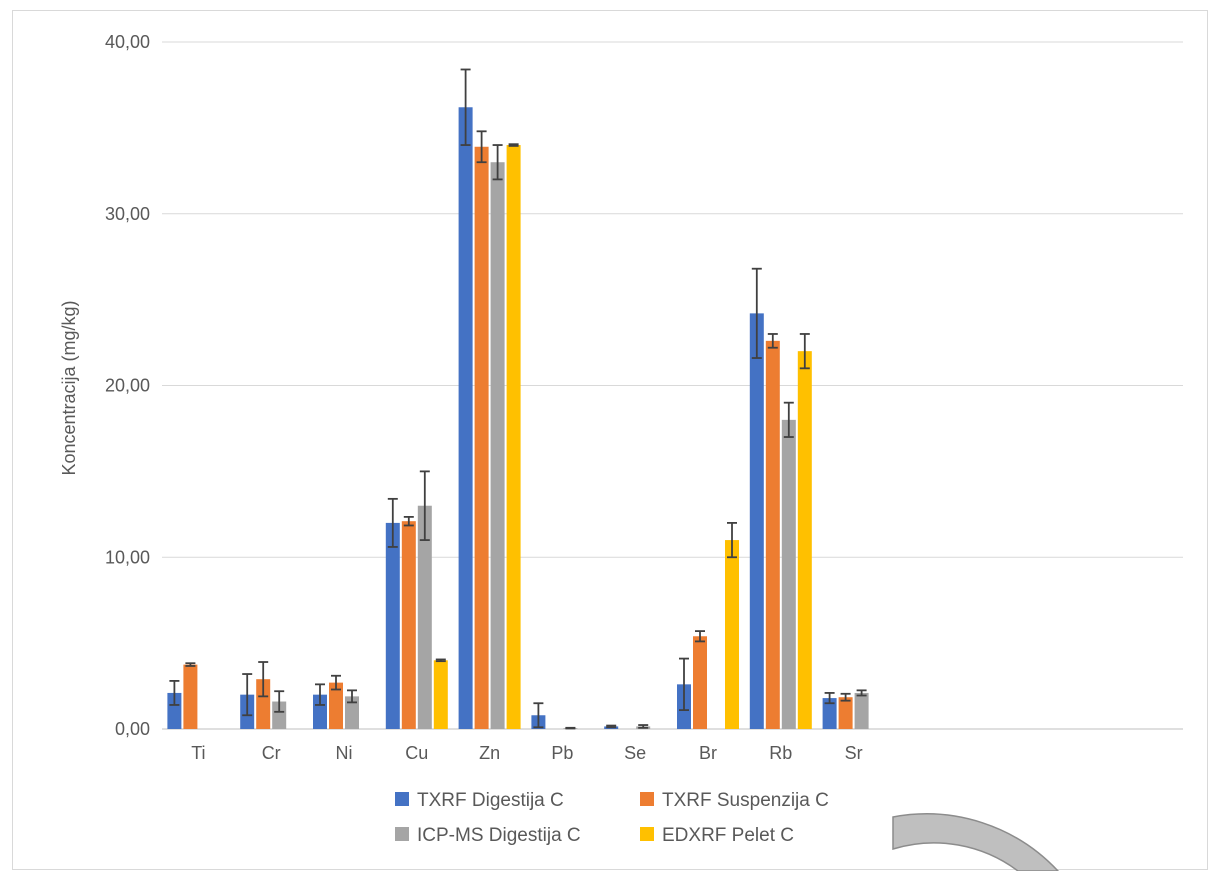 This screenshot has width=1211, height=871. What do you see at coordinates (198, 753) in the screenshot?
I see `x-tick-label: Ti` at bounding box center [198, 753].